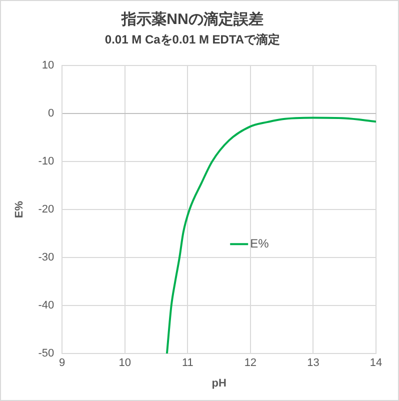 The image size is (399, 401). I want to click on y-tick-label: -50, so click(46, 354).